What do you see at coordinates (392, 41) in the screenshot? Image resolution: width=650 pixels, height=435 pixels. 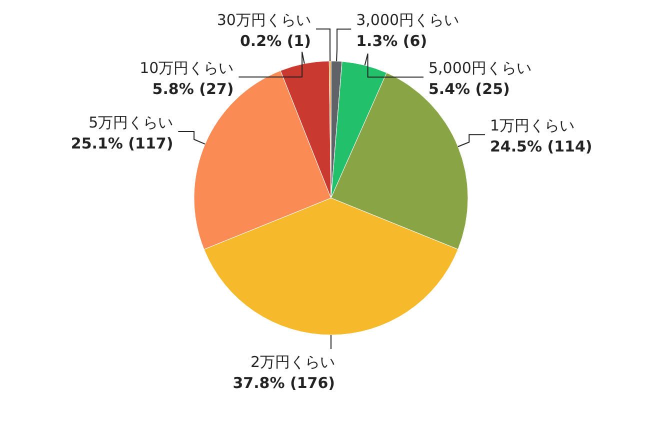 I see `data-label: 1.3% (6)` at bounding box center [392, 41].